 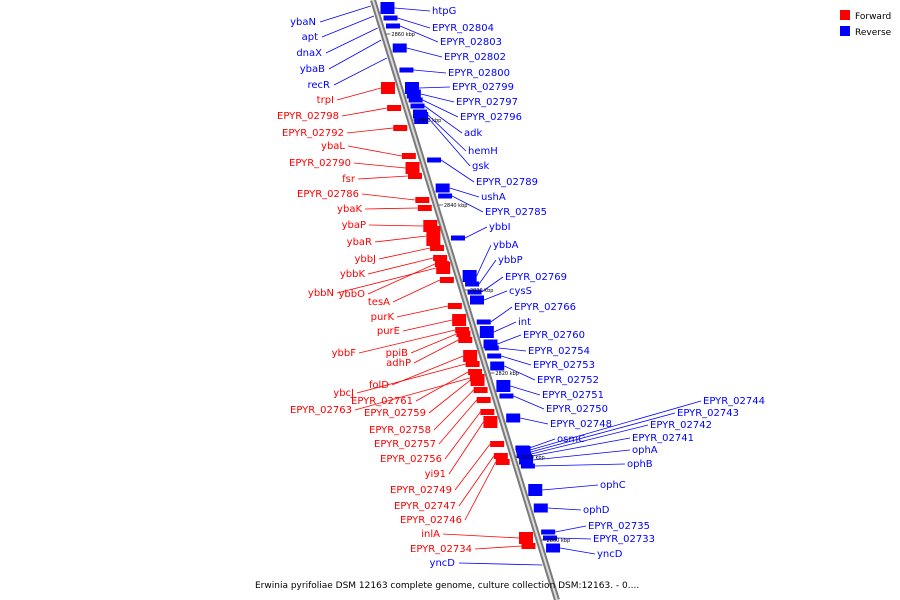 What do you see at coordinates (473, 133) in the screenshot?
I see `reverse-gene-label: adk` at bounding box center [473, 133].